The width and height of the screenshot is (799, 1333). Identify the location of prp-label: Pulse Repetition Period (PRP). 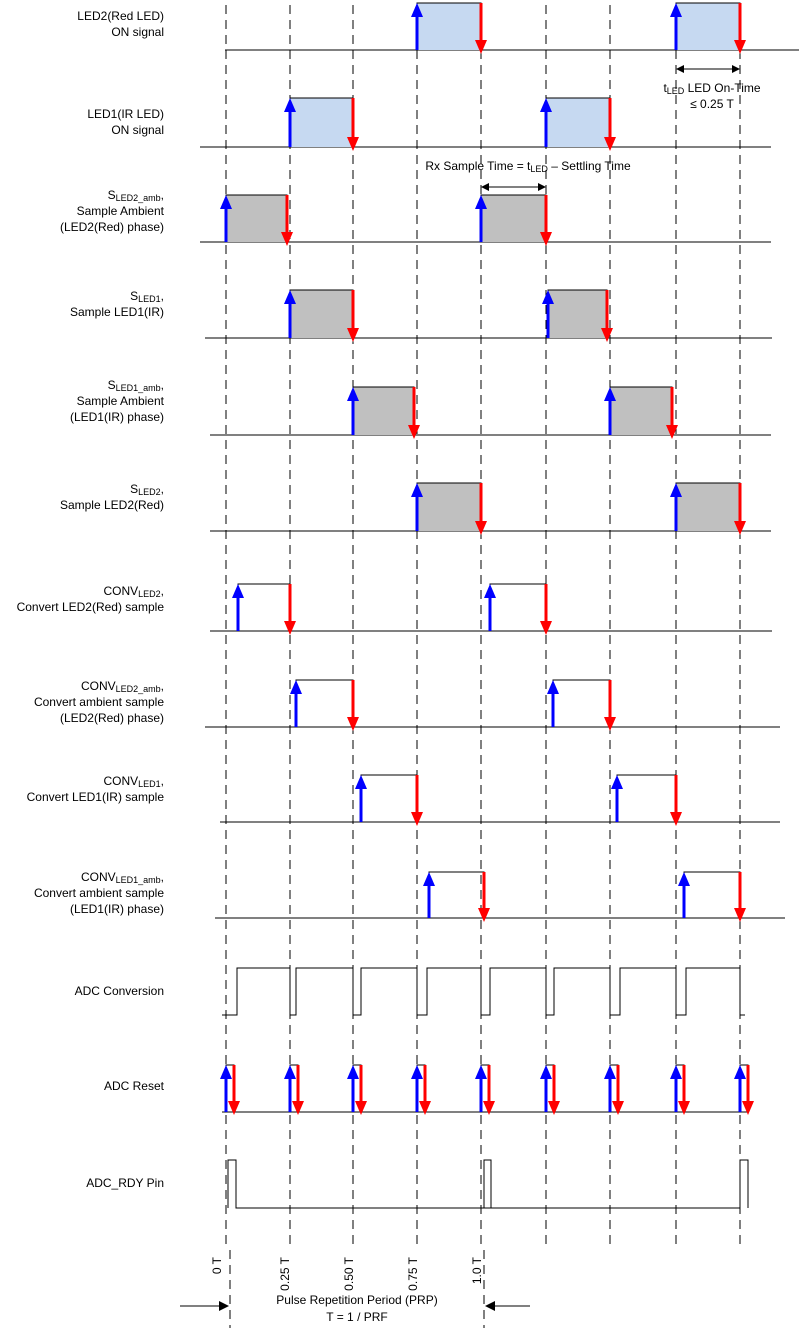
(356, 1300).